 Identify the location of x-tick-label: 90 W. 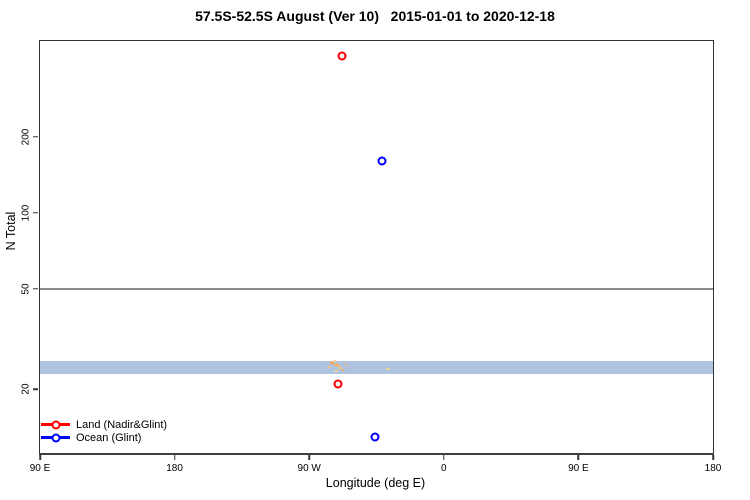
(309, 468).